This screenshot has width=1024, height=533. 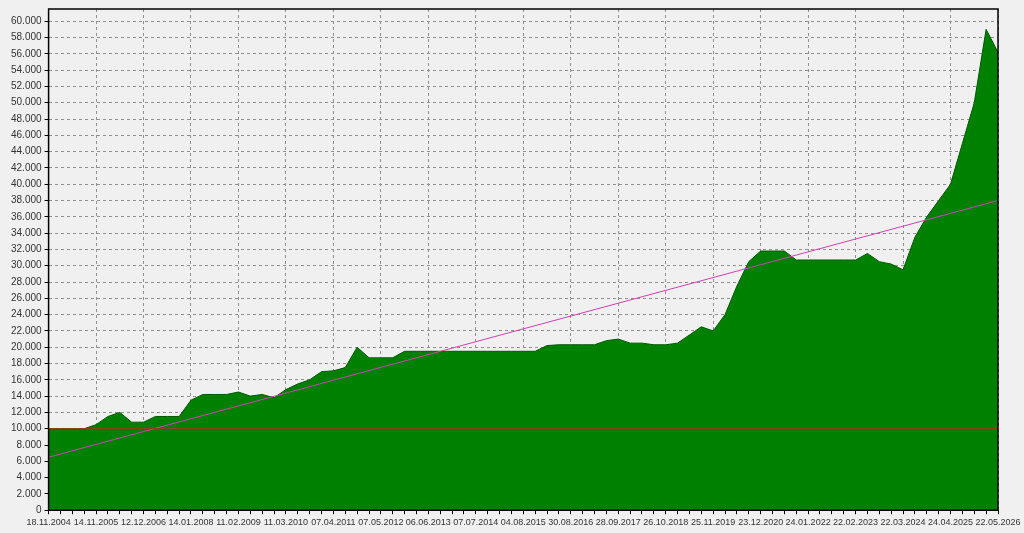 What do you see at coordinates (29, 444) in the screenshot?
I see `y-tick-label: 8.000` at bounding box center [29, 444].